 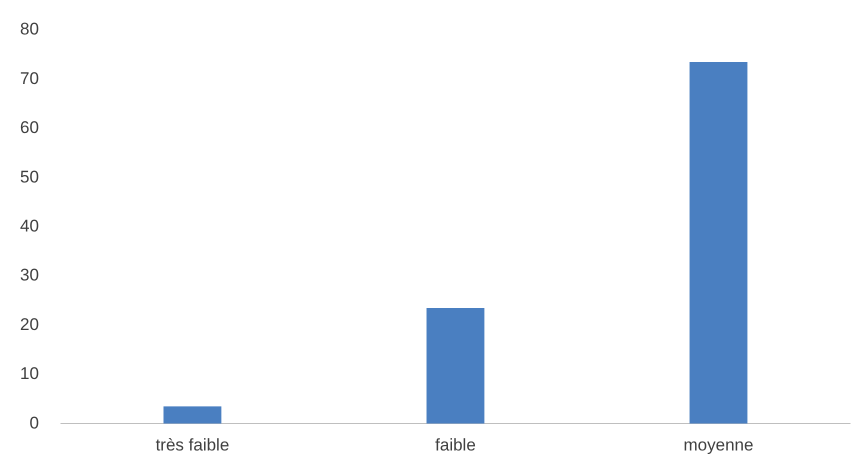 What do you see at coordinates (719, 444) in the screenshot?
I see `x-tick-label: moyenne` at bounding box center [719, 444].